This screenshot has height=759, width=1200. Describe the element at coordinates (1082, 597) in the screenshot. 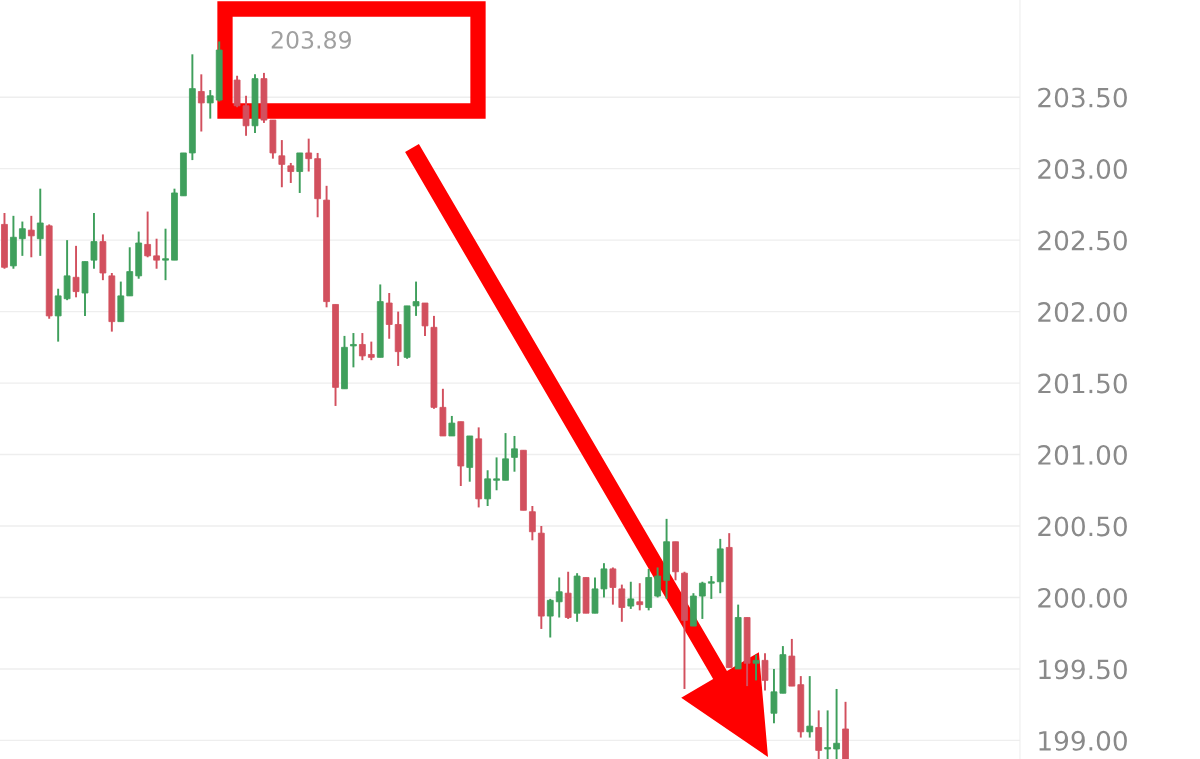

I see `y-tick-label: 200.00` at that location.